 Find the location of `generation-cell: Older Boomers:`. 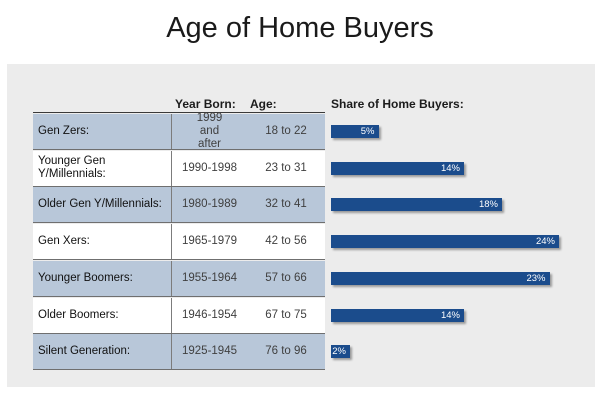

generation-cell: Older Boomers: is located at coordinates (78, 314).